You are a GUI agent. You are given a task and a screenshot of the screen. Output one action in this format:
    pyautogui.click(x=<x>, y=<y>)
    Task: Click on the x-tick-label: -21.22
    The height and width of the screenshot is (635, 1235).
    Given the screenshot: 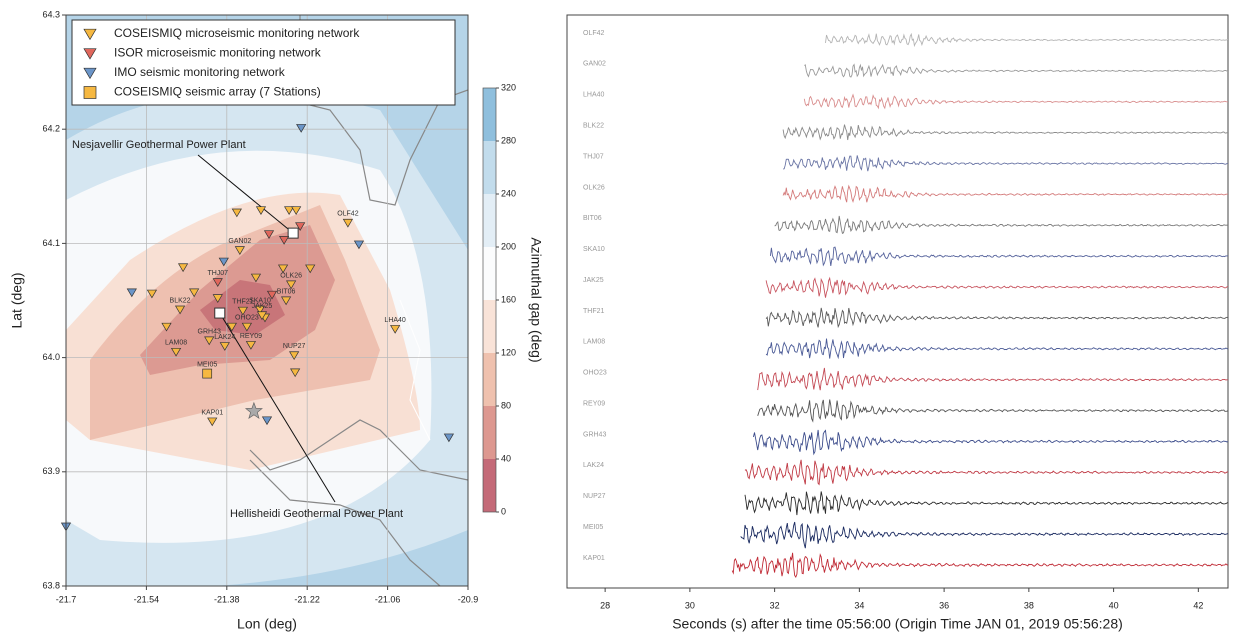 What is the action you would take?
    pyautogui.click(x=307, y=599)
    